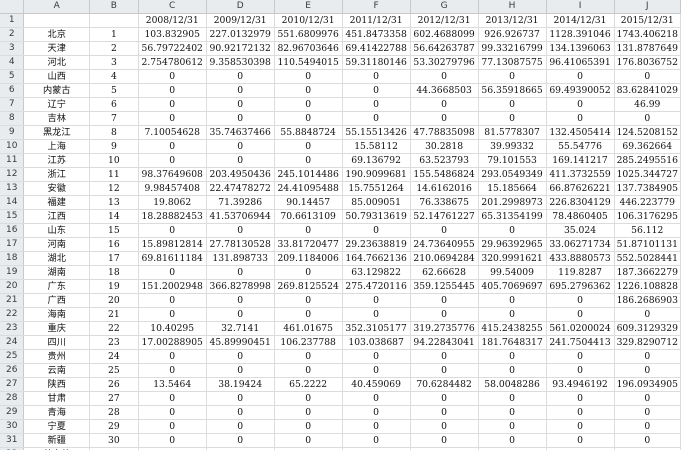 The height and width of the screenshot is (450, 681). Describe the element at coordinates (308, 48) in the screenshot. I see `value-cell: 82.96703646` at that location.